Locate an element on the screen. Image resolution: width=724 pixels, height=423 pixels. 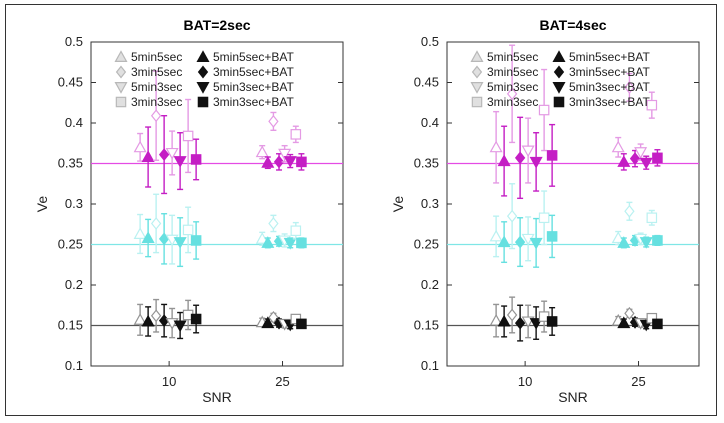
legend-label: 3min5sec+BAT is located at coordinates (609, 72).